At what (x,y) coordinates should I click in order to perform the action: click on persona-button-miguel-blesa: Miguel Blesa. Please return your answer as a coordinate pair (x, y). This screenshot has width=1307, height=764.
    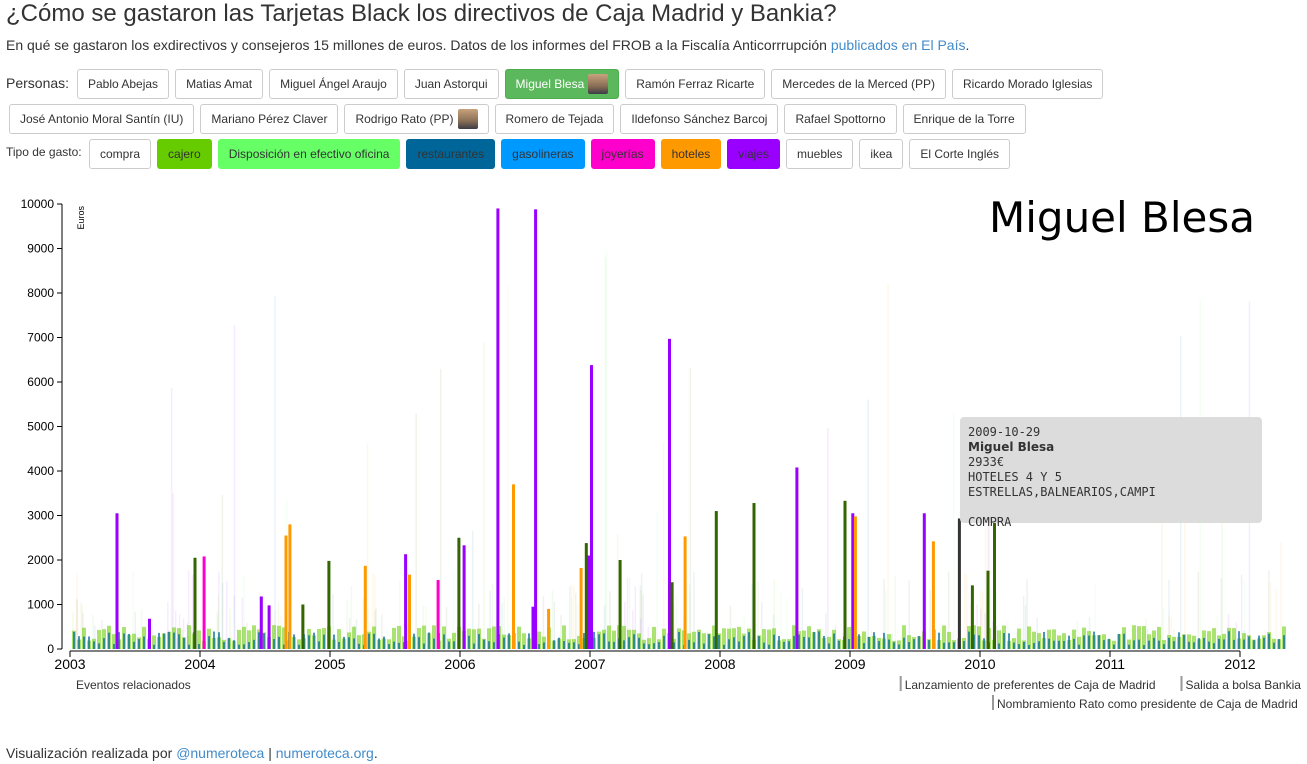
    Looking at the image, I should click on (562, 84).